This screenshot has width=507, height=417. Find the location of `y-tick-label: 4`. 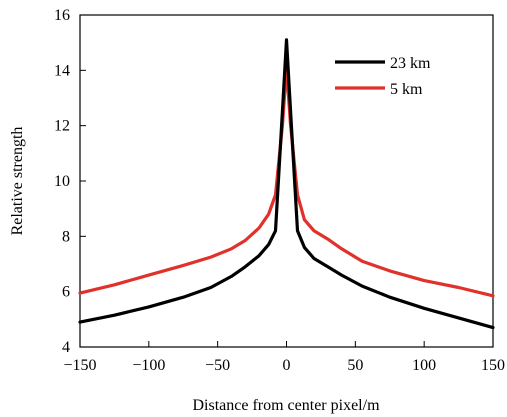

y-tick-label: 4 is located at coordinates (66, 347).